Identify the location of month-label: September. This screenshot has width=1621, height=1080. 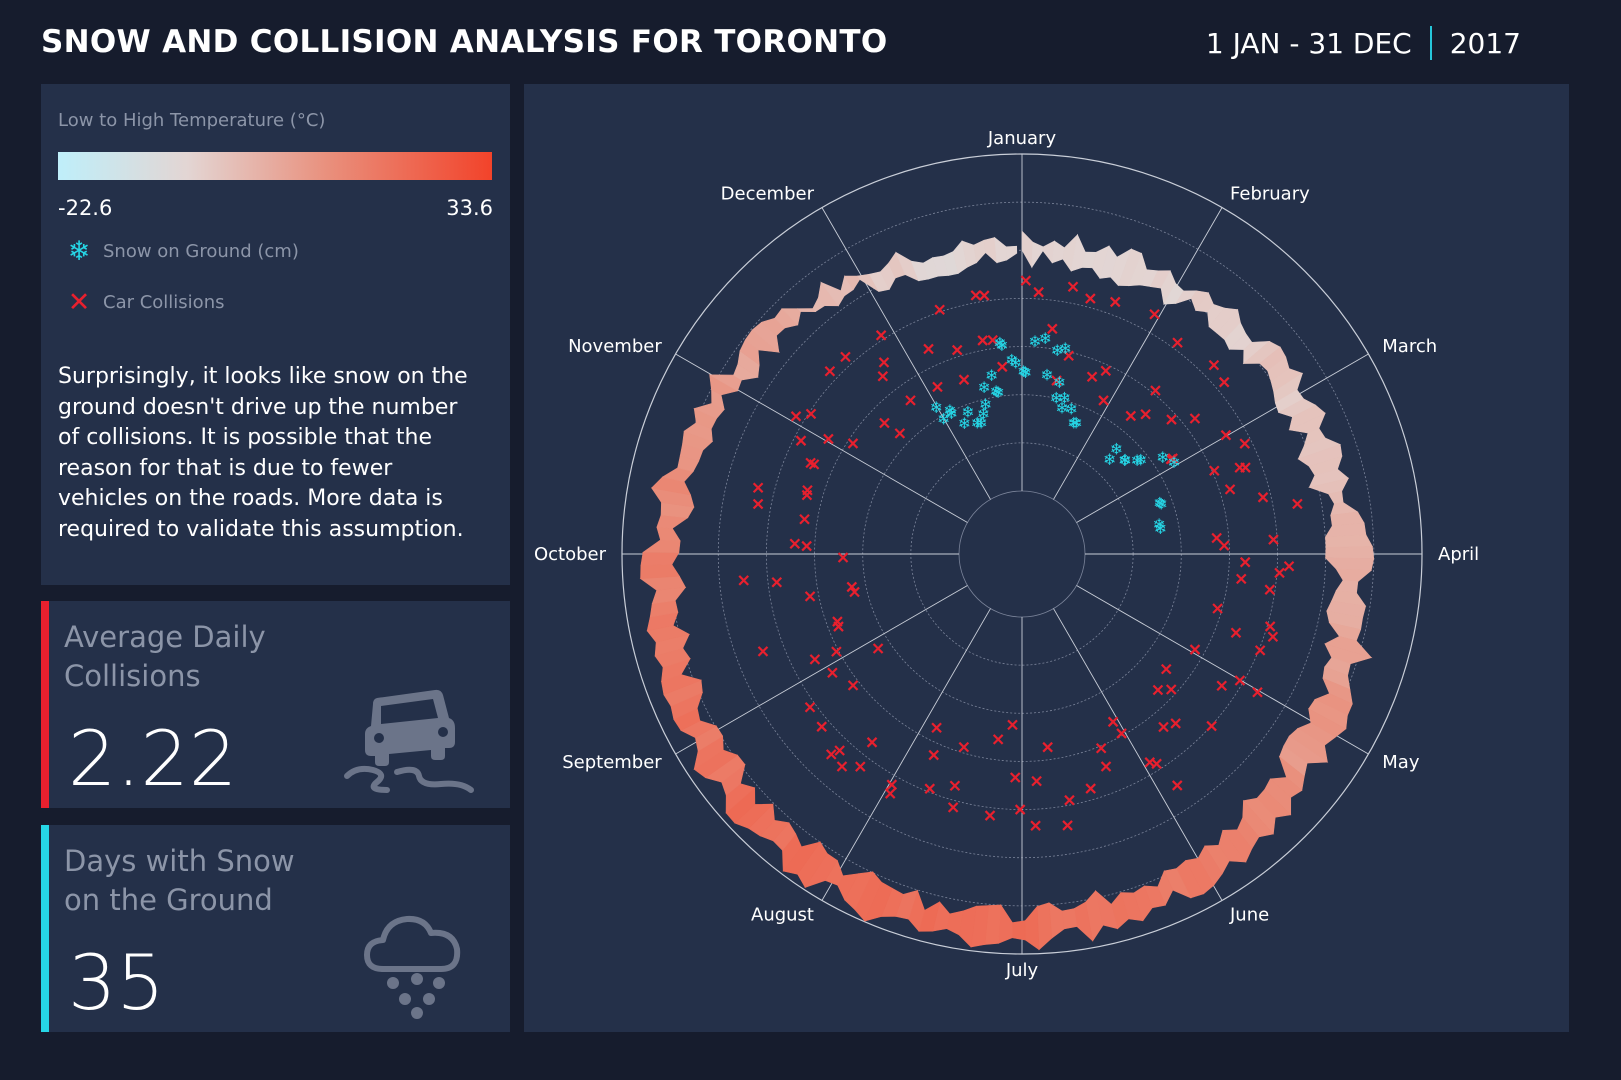
(612, 762).